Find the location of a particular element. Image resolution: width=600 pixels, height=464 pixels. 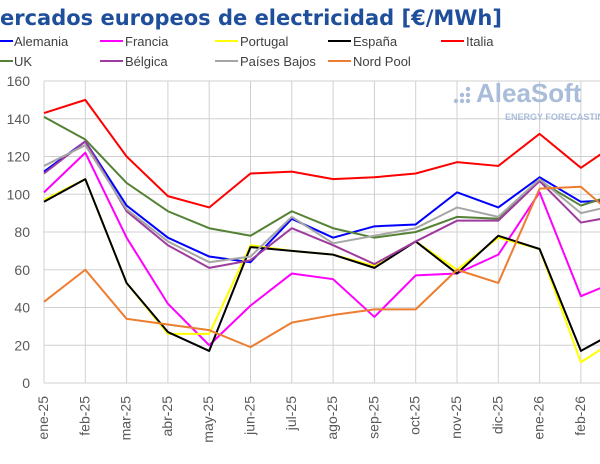

x-tick-label: feb-26 is located at coordinates (580, 416).